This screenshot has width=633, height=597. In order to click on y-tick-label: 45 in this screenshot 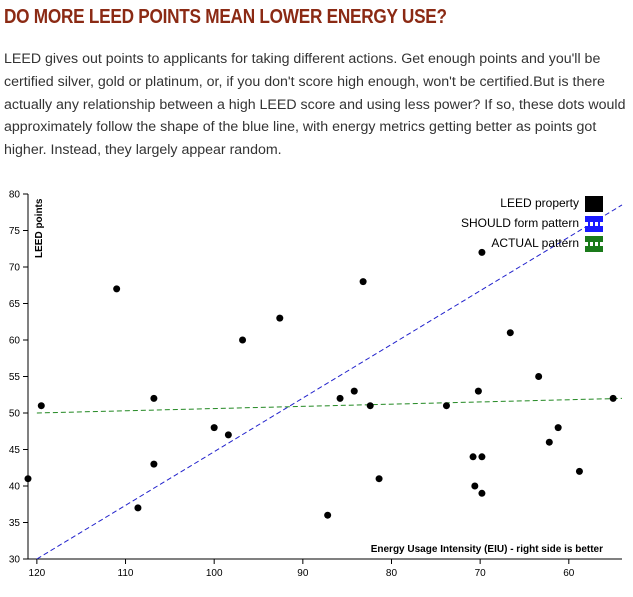, I will do `click(15, 450)`.